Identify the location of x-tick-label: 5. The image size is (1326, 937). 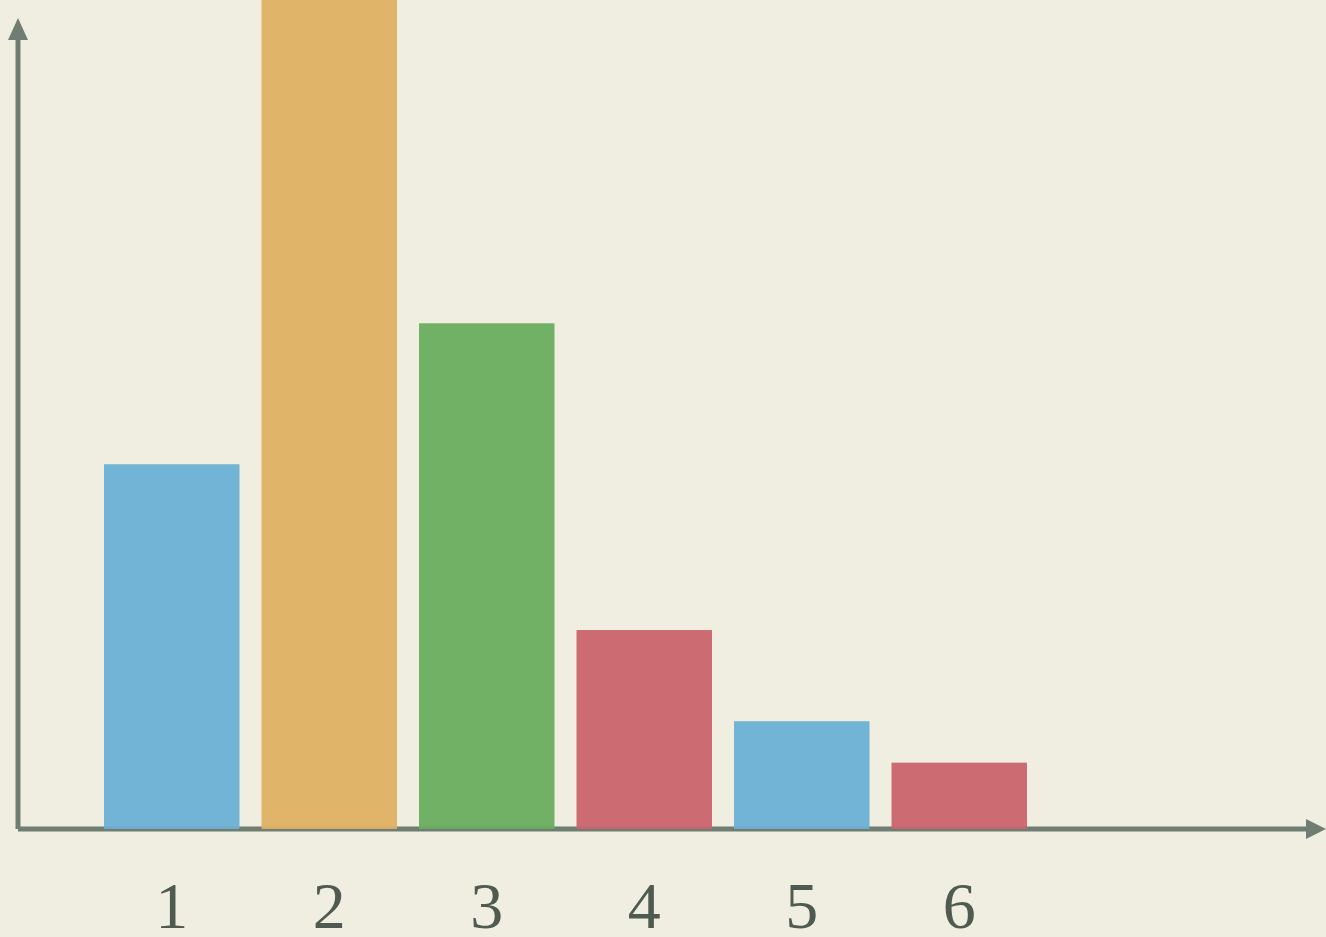
(802, 903).